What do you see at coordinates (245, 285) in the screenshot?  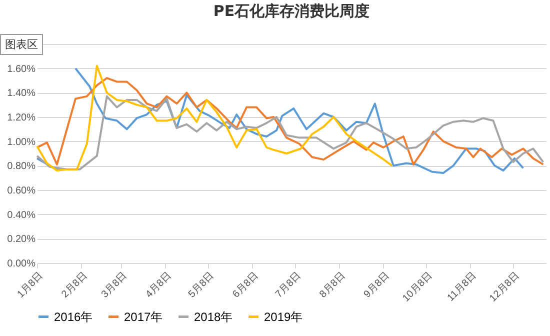 I see `x-tick-label: 6月8日` at bounding box center [245, 285].